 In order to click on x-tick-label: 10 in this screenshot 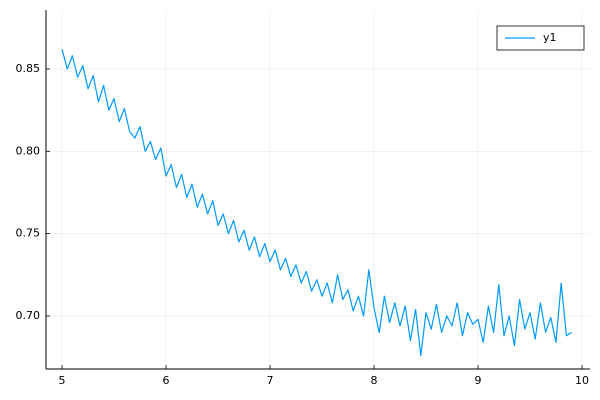, I will do `click(582, 380)`.